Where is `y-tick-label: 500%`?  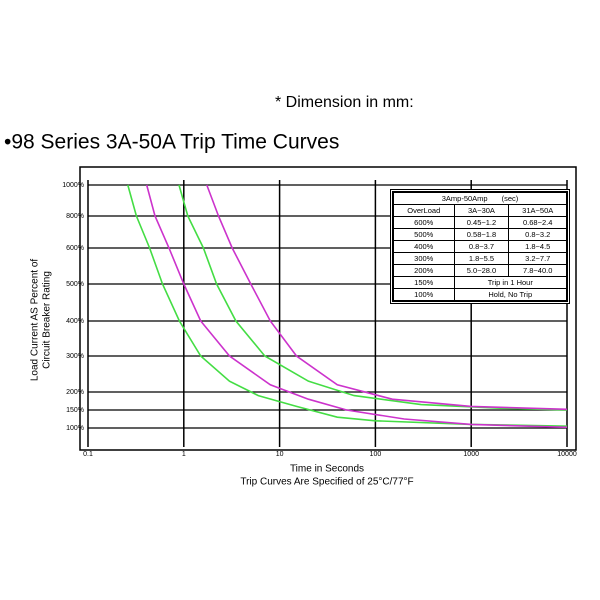
y-tick-label: 500% is located at coordinates (75, 284).